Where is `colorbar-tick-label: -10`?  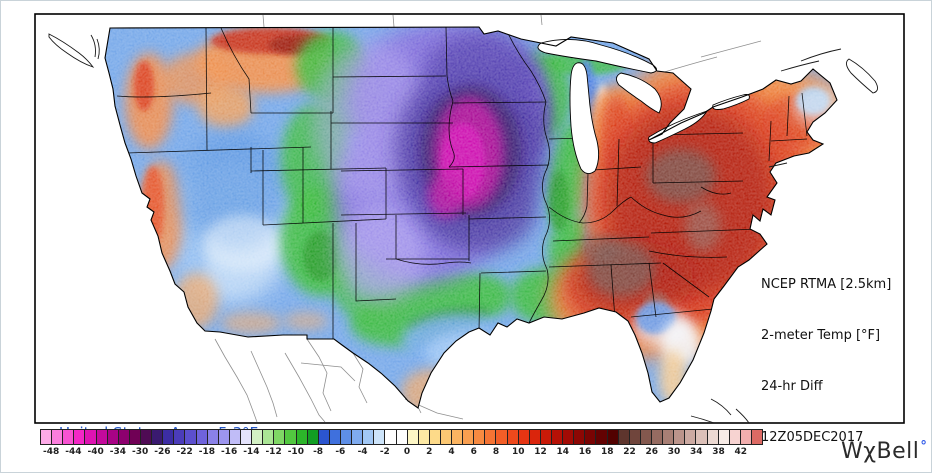 colorbar-tick-label: -10 is located at coordinates (295, 452).